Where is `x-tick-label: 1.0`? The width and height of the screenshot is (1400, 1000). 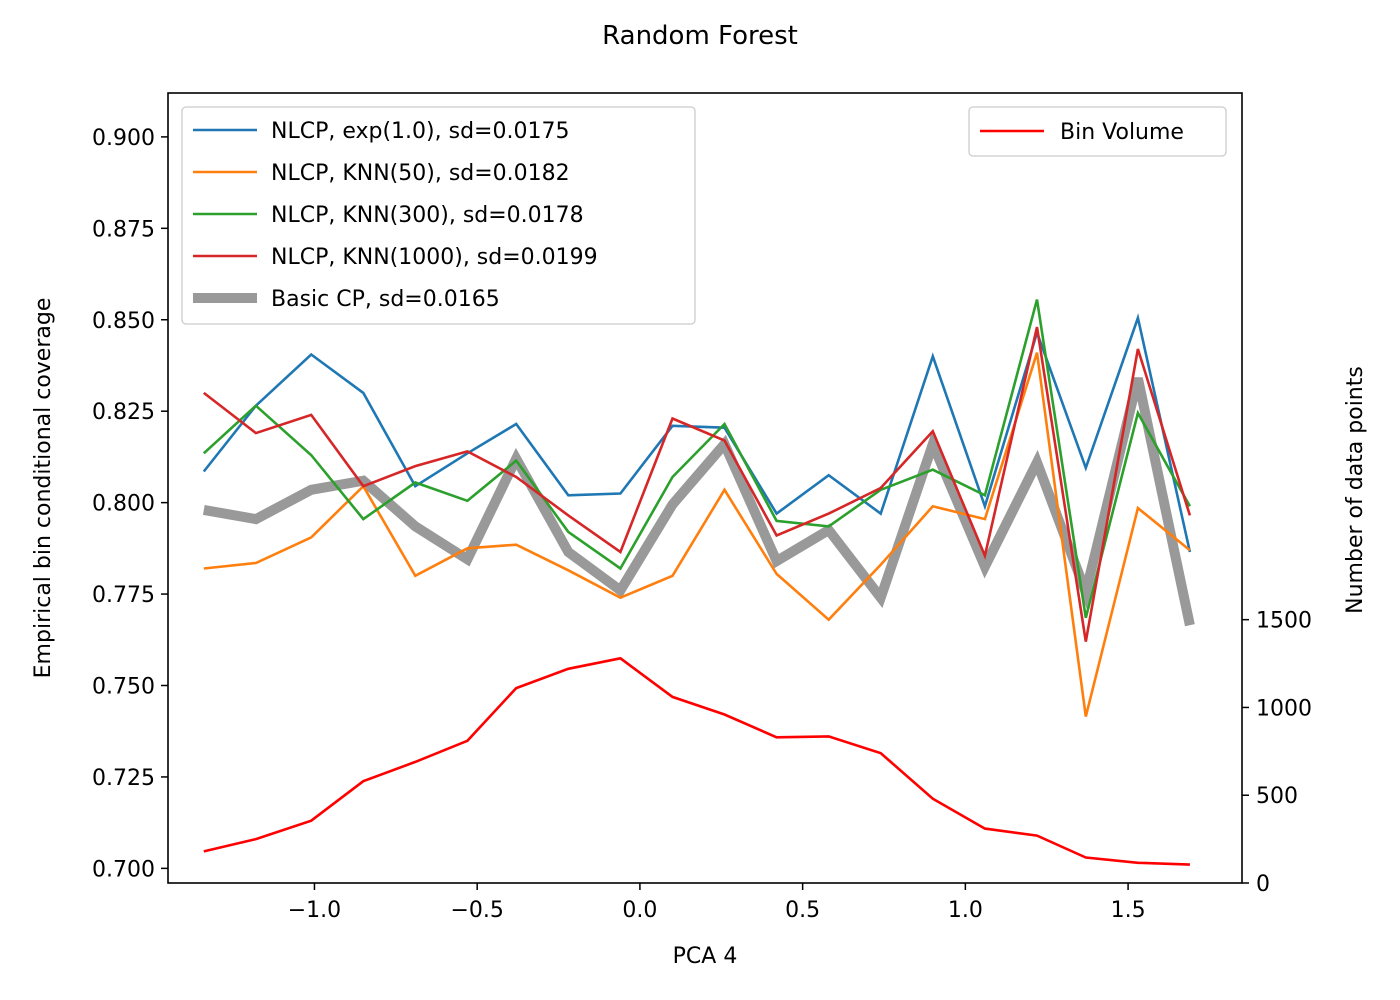
x-tick-label: 1.0 is located at coordinates (965, 910).